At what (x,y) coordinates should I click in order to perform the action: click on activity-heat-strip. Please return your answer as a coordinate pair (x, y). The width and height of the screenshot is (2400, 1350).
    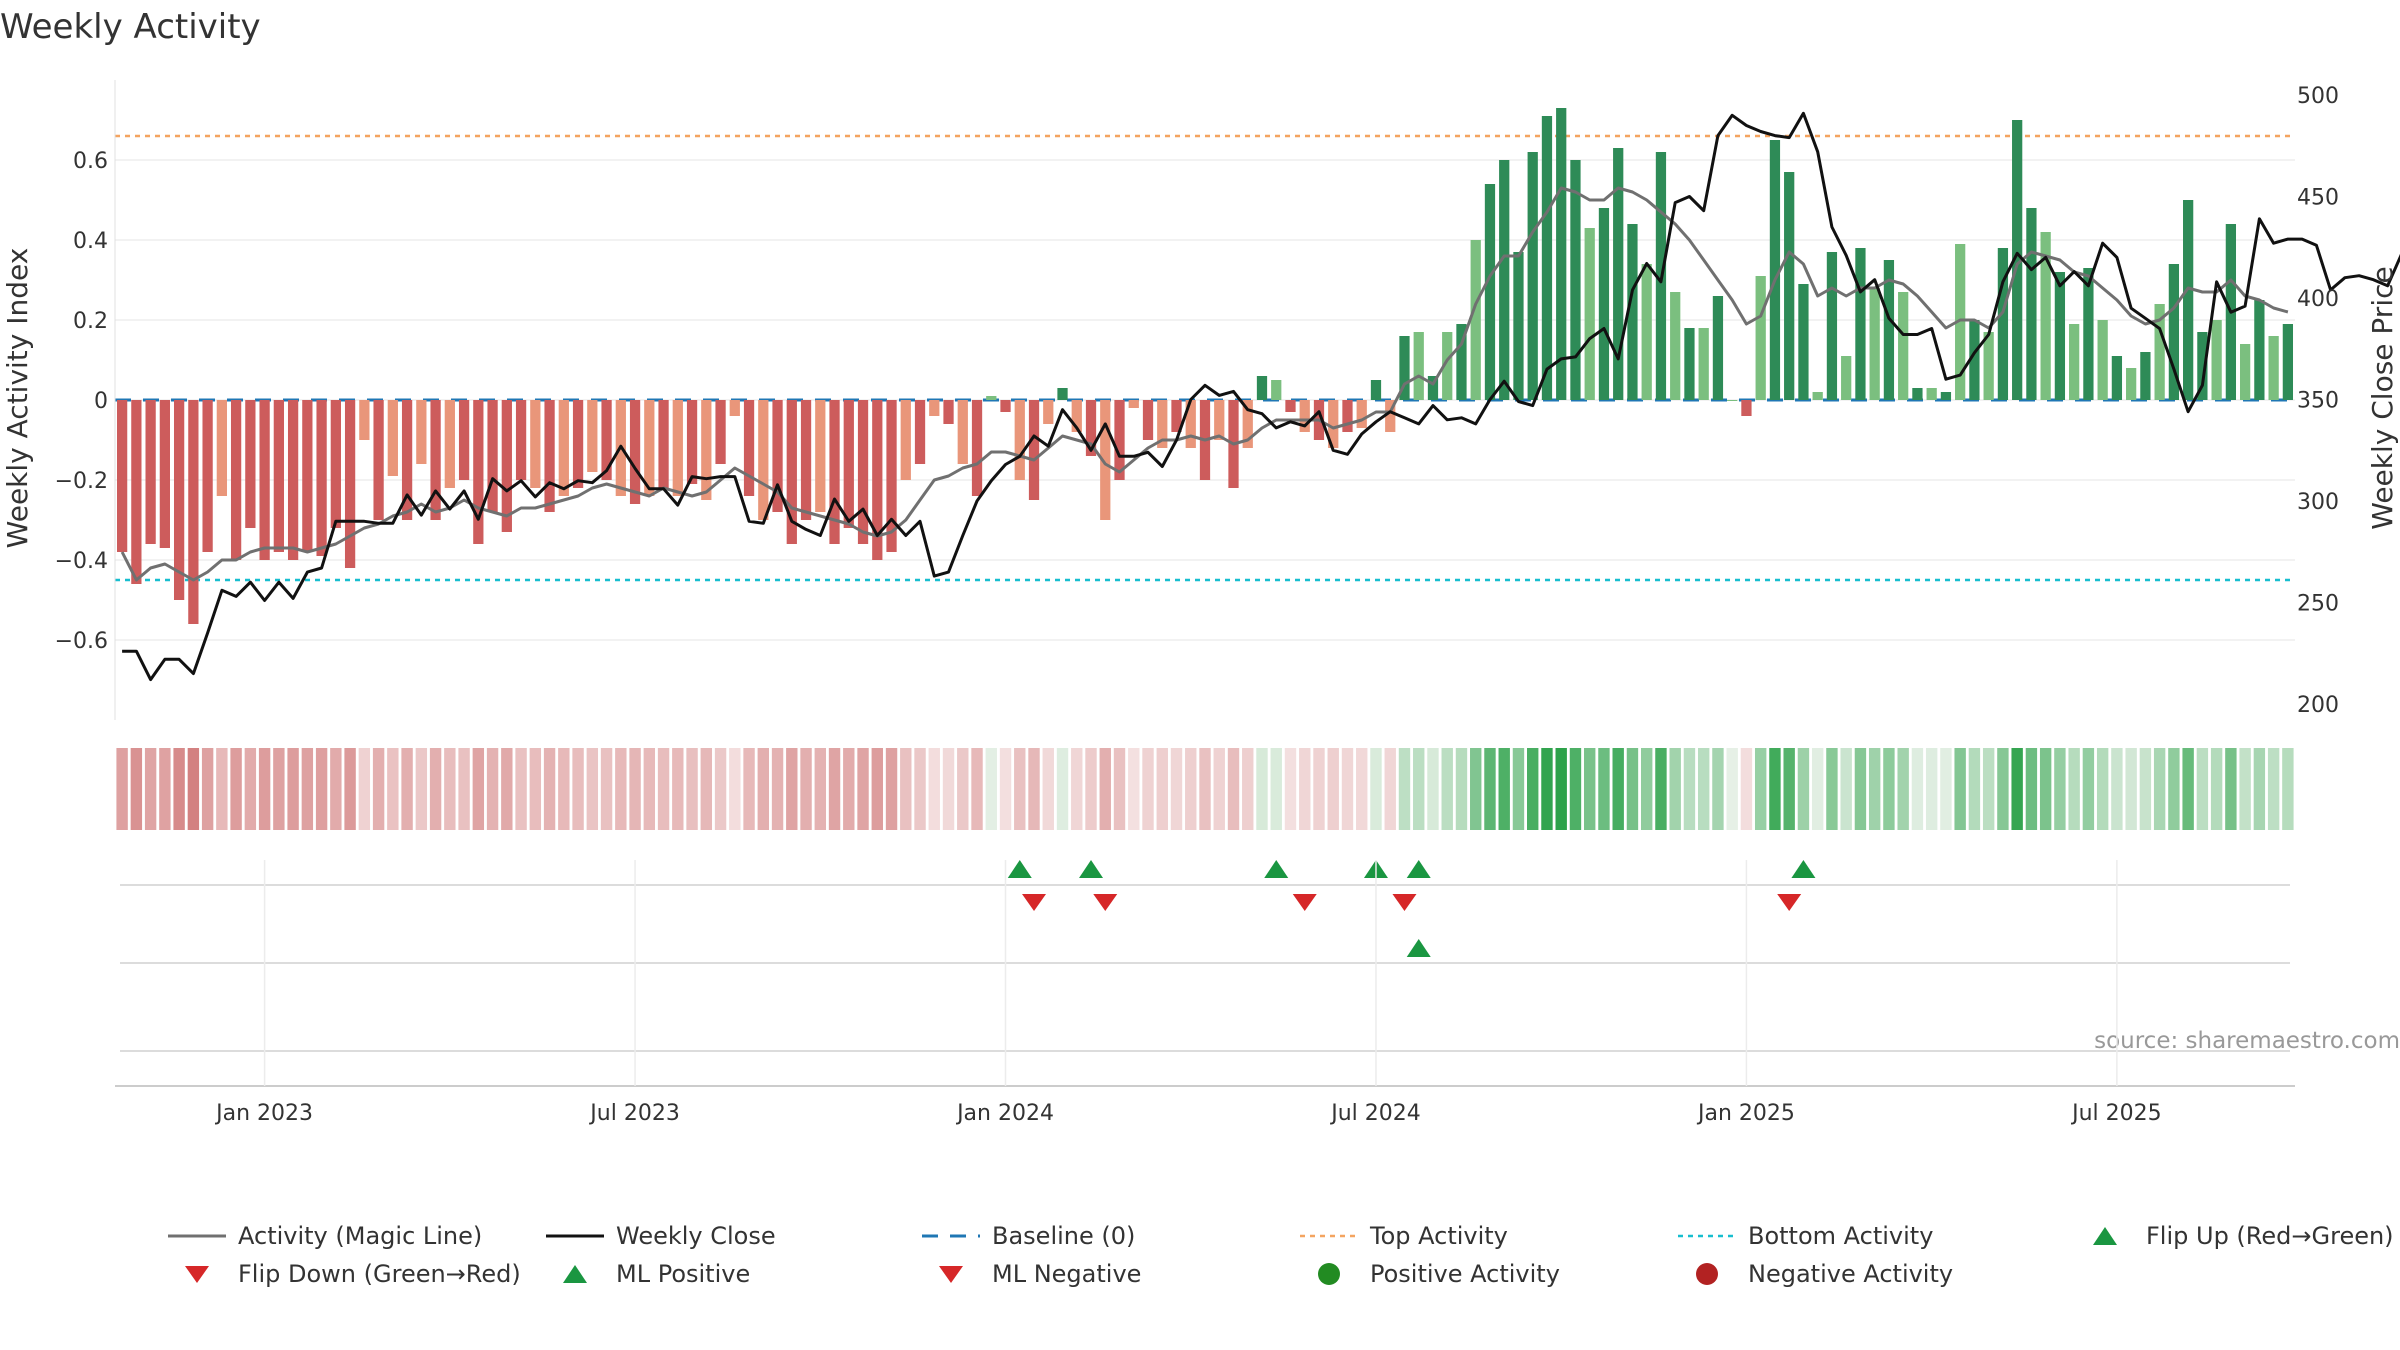
    Looking at the image, I should click on (1205, 789).